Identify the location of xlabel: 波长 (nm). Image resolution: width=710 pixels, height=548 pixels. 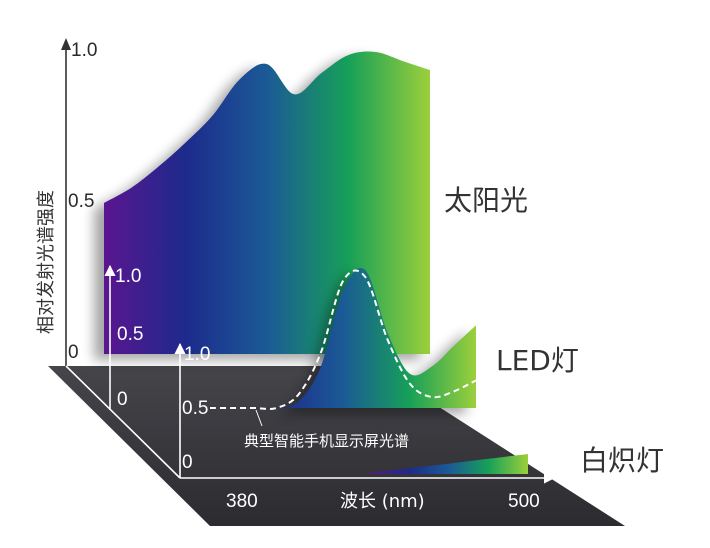
(382, 501).